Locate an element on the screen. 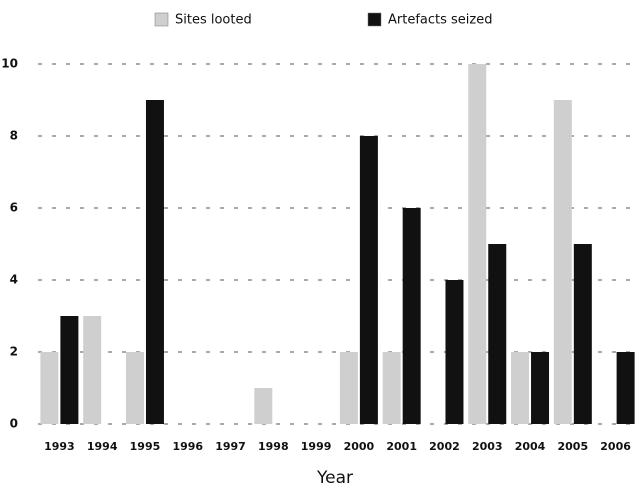 The width and height of the screenshot is (637, 489). x-tick-label: 1994 is located at coordinates (102, 446).